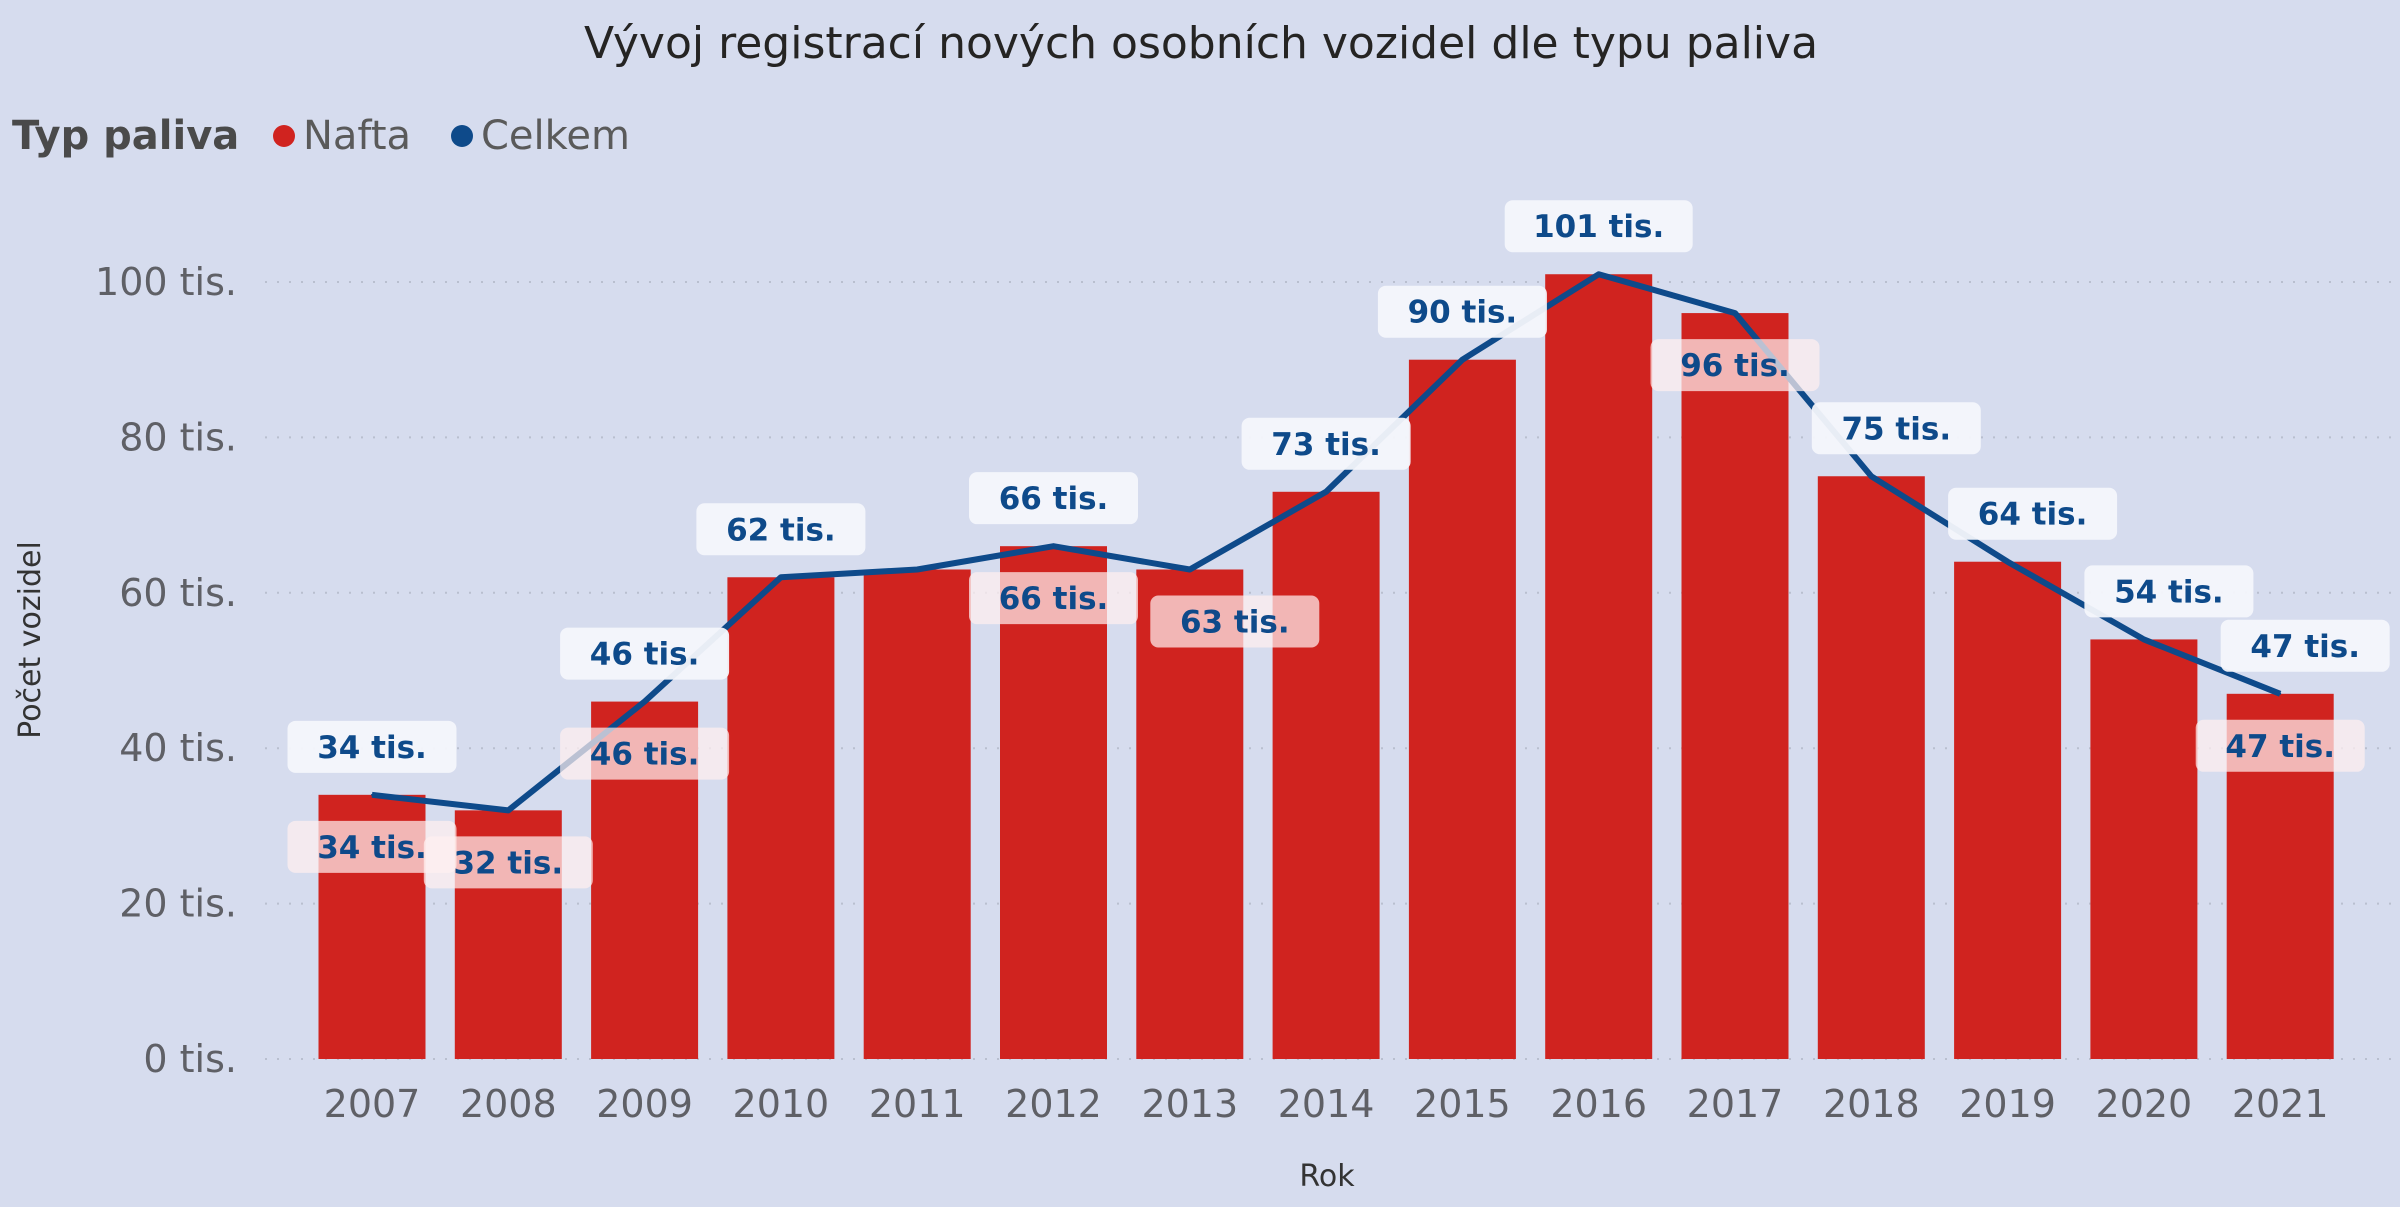  Describe the element at coordinates (462, 136) in the screenshot. I see `legend-marker-celkem` at that location.